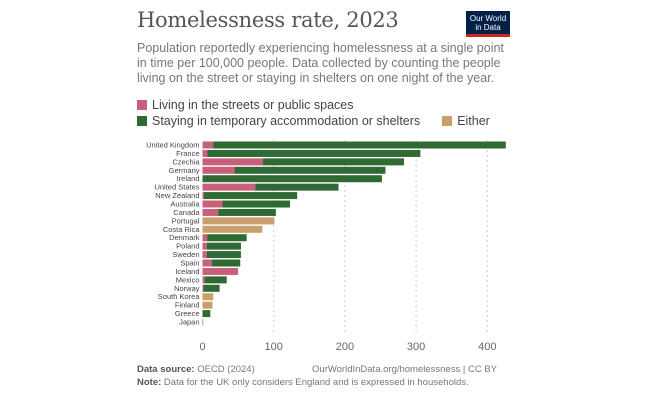 The height and width of the screenshot is (400, 650). What do you see at coordinates (184, 170) in the screenshot?
I see `category-label: Germany` at bounding box center [184, 170].